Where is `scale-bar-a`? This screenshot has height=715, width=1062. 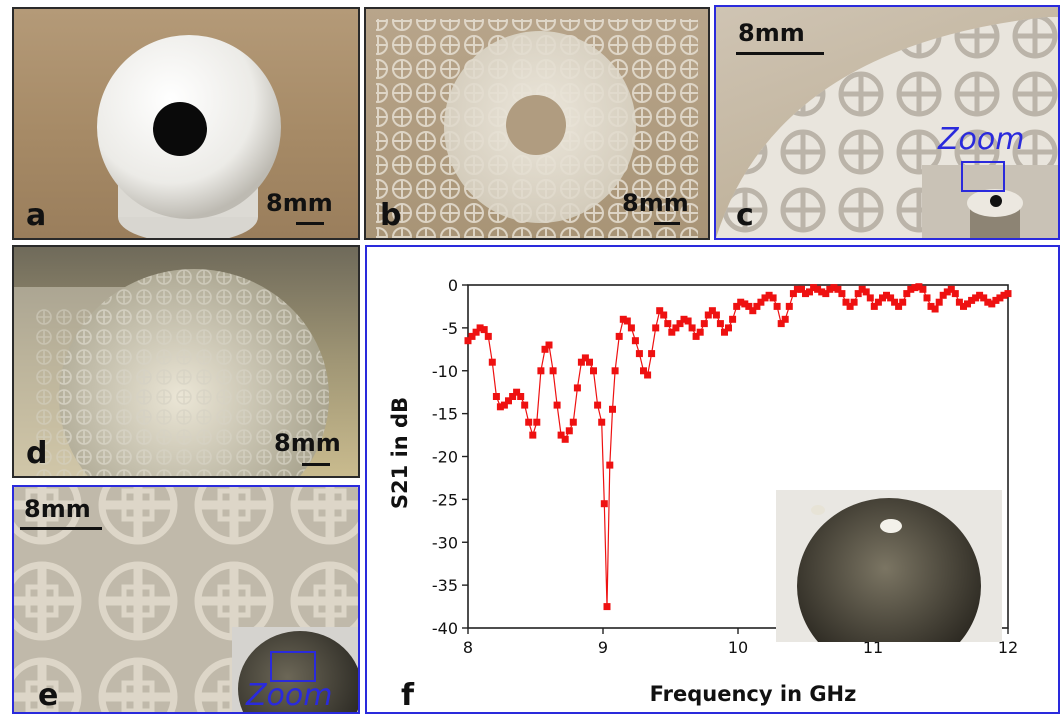 scale-bar-a is located at coordinates (310, 223).